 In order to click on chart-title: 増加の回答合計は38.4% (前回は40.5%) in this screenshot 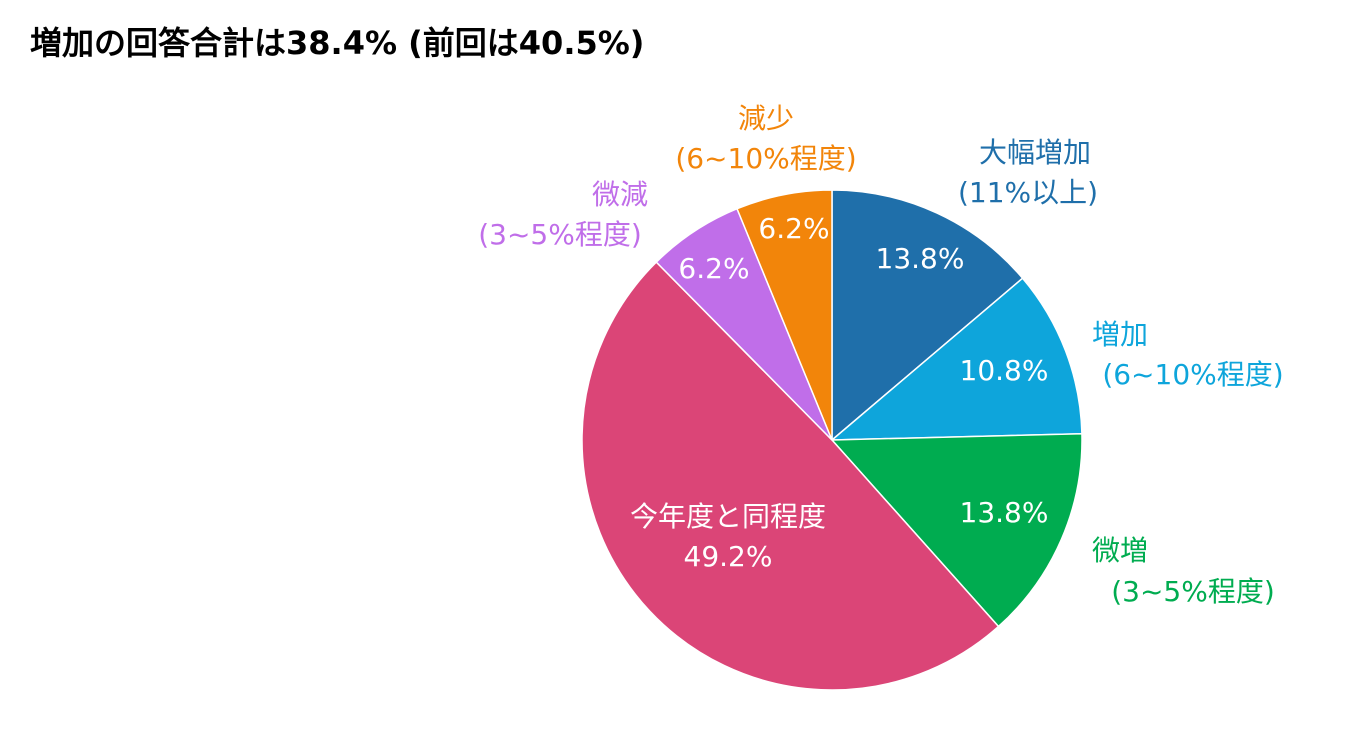, I will do `click(337, 43)`.